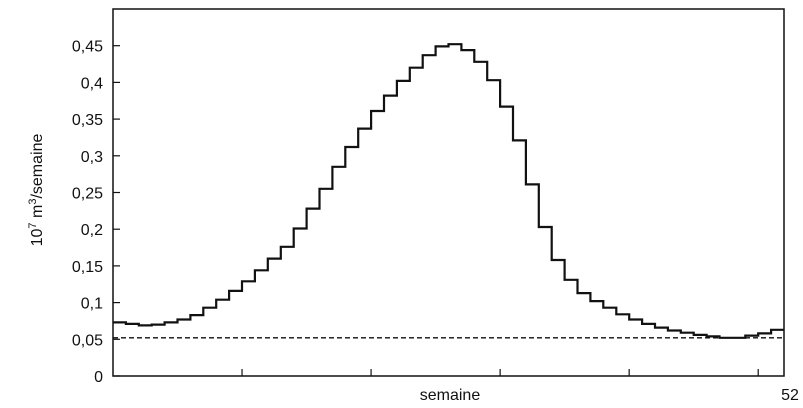 This screenshot has height=408, width=803. I want to click on y-tick-label: 0,35, so click(87, 120).